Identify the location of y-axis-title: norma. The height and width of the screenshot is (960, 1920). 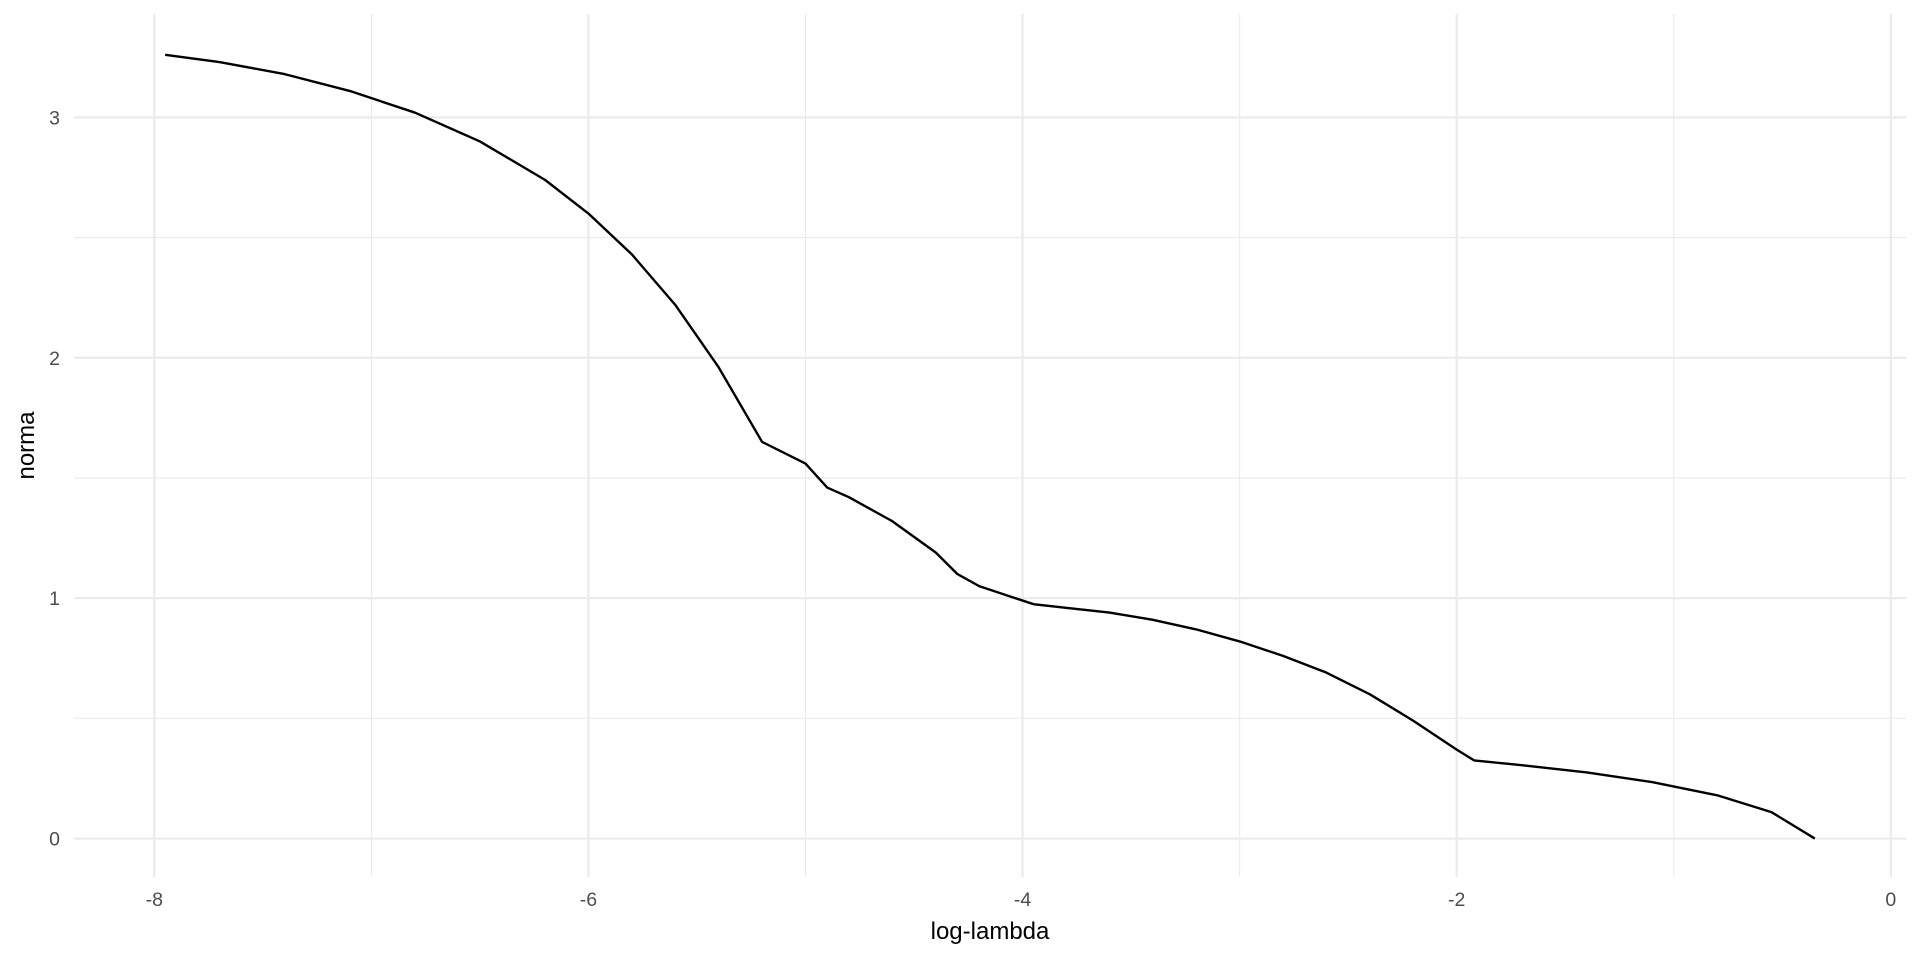
(26, 445).